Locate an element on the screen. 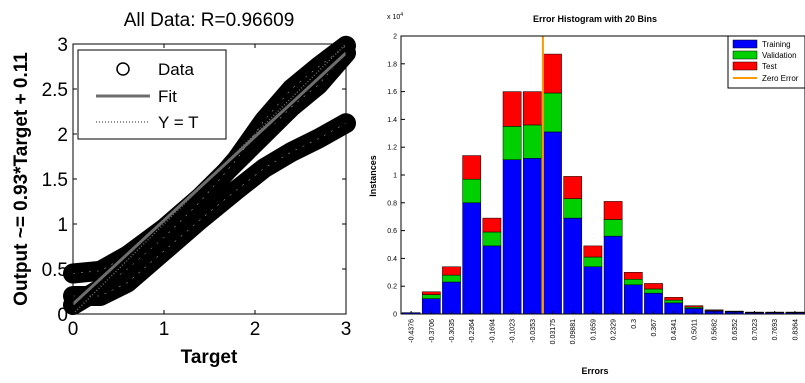 The image size is (805, 383). bin-label: 0.4341 is located at coordinates (674, 330).